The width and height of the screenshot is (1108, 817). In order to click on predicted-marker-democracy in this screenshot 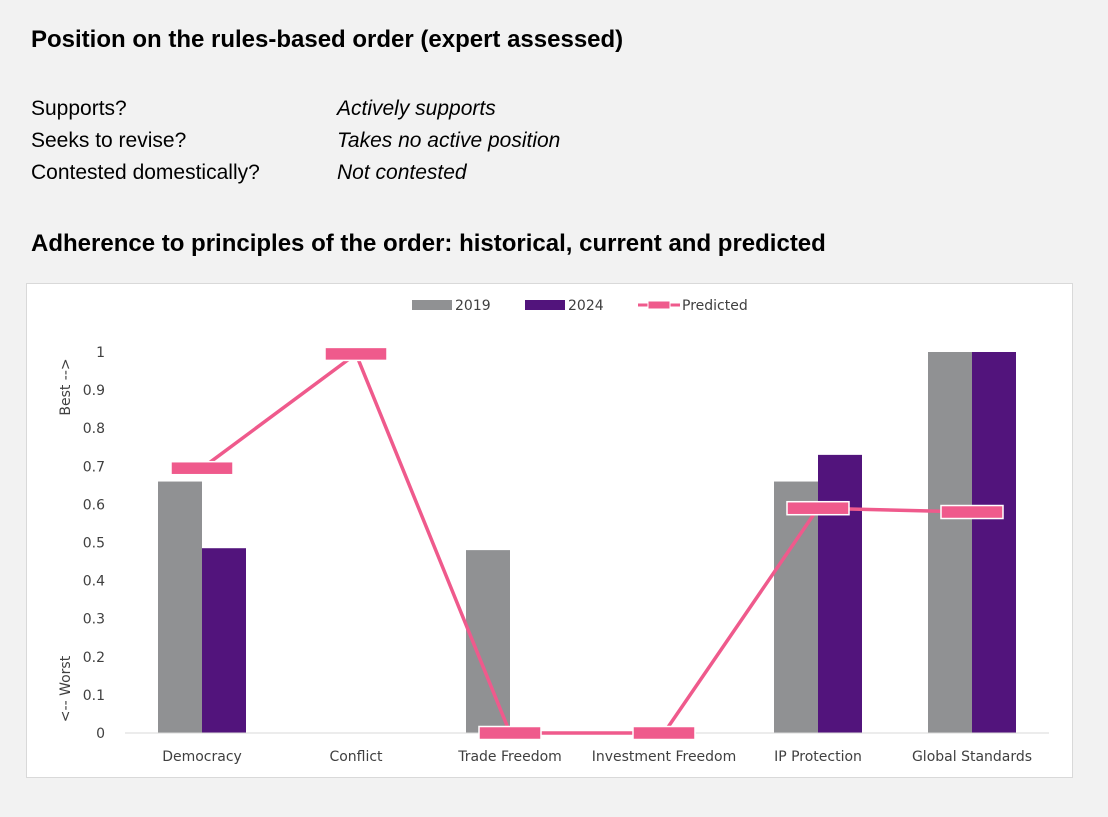, I will do `click(202, 468)`.